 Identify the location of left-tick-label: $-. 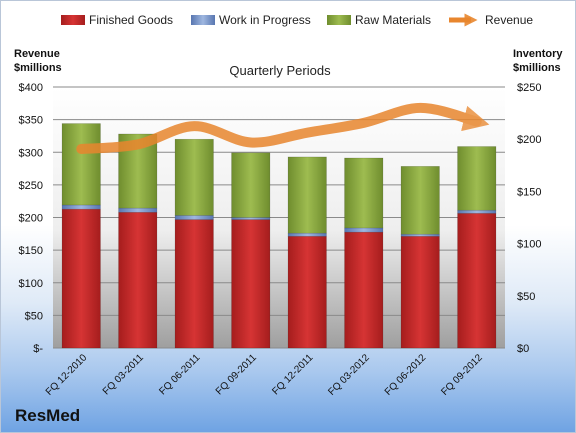
(38, 349).